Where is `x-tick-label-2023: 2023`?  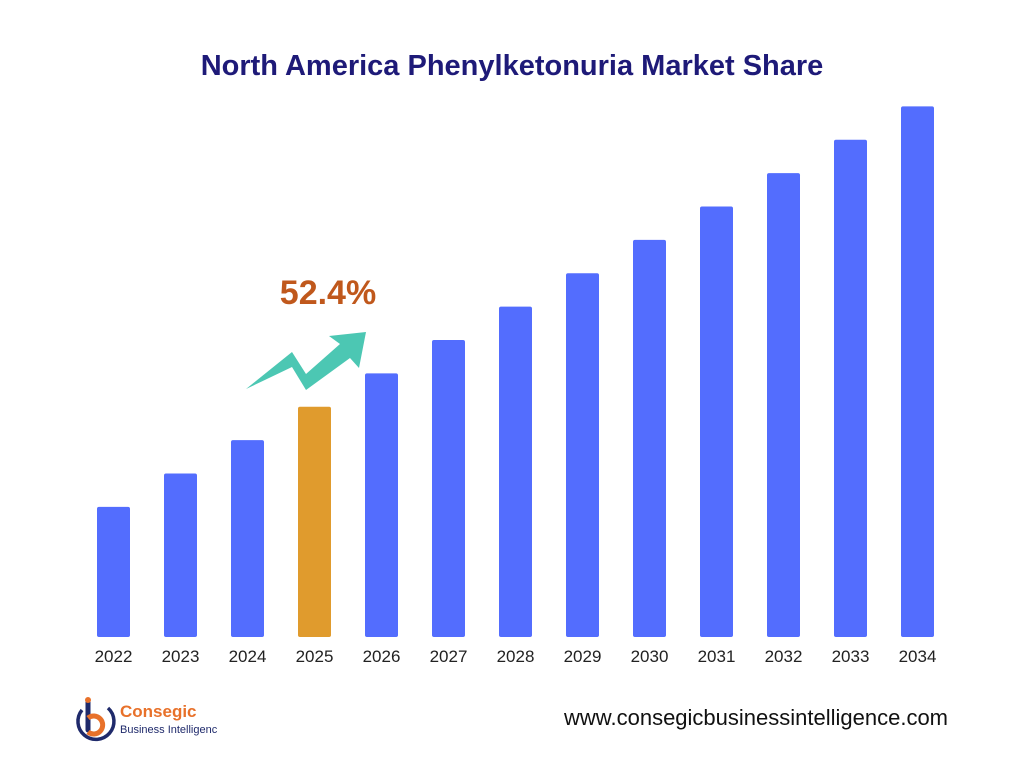
x-tick-label-2023: 2023 is located at coordinates (181, 656).